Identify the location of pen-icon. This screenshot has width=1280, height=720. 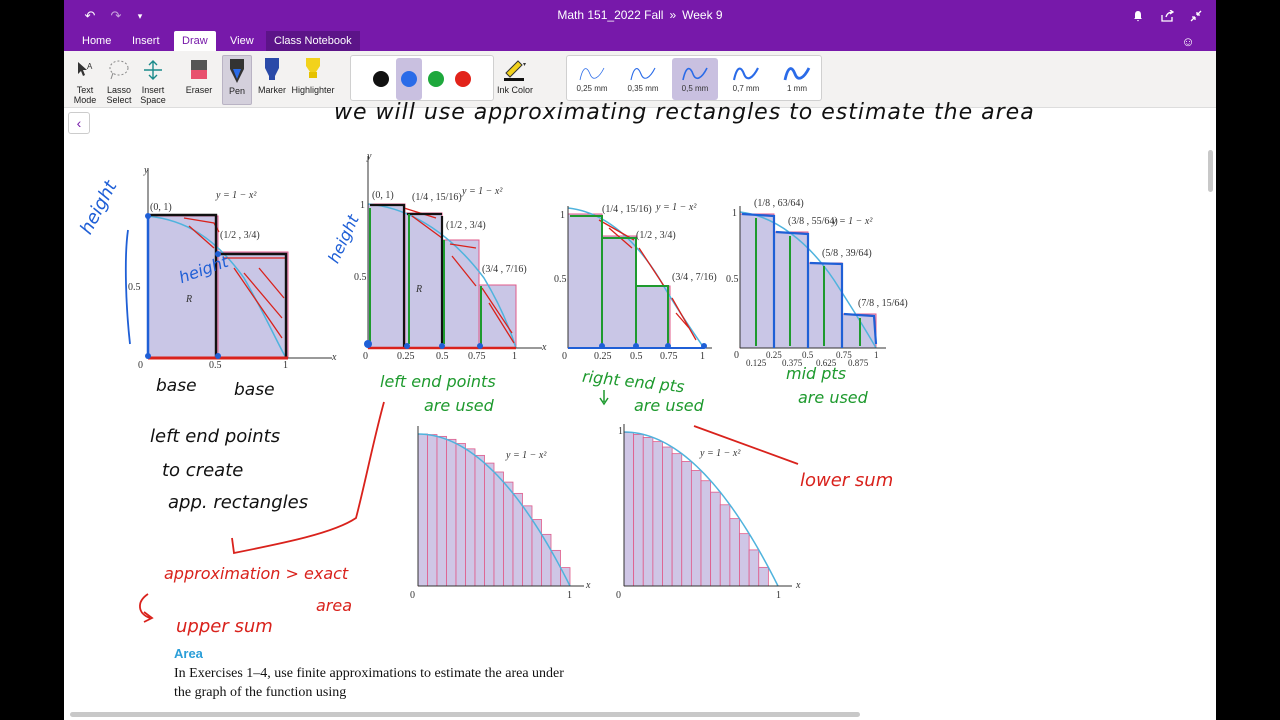
(237, 71).